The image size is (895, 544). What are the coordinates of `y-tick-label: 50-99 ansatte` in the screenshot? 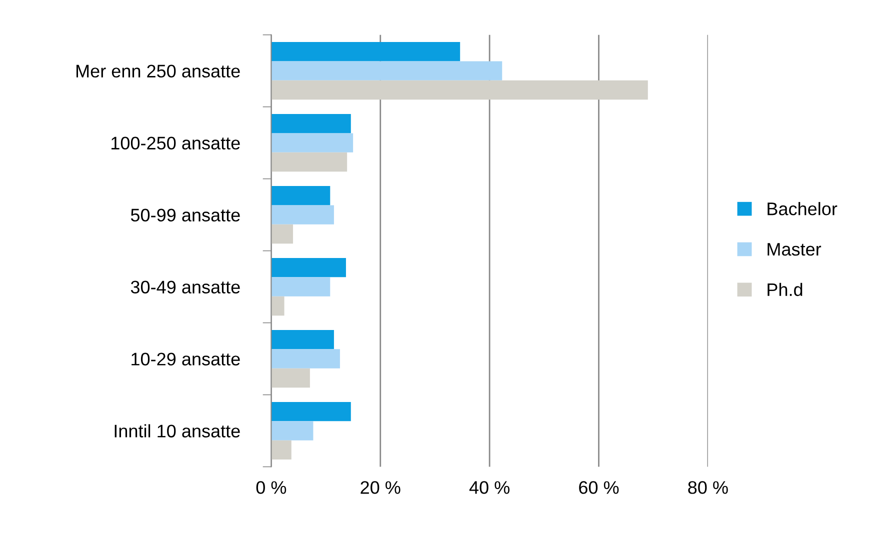 It's located at (185, 215).